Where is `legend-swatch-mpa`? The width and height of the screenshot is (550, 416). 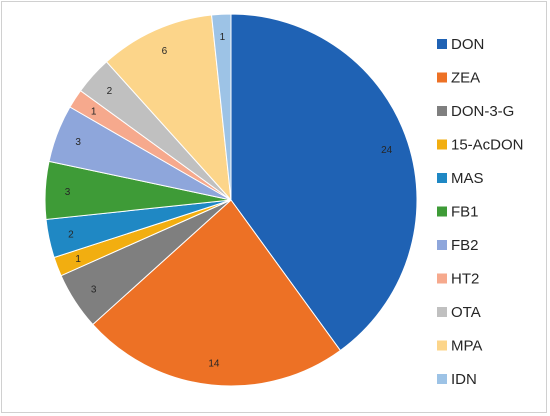
legend-swatch-mpa is located at coordinates (442, 345).